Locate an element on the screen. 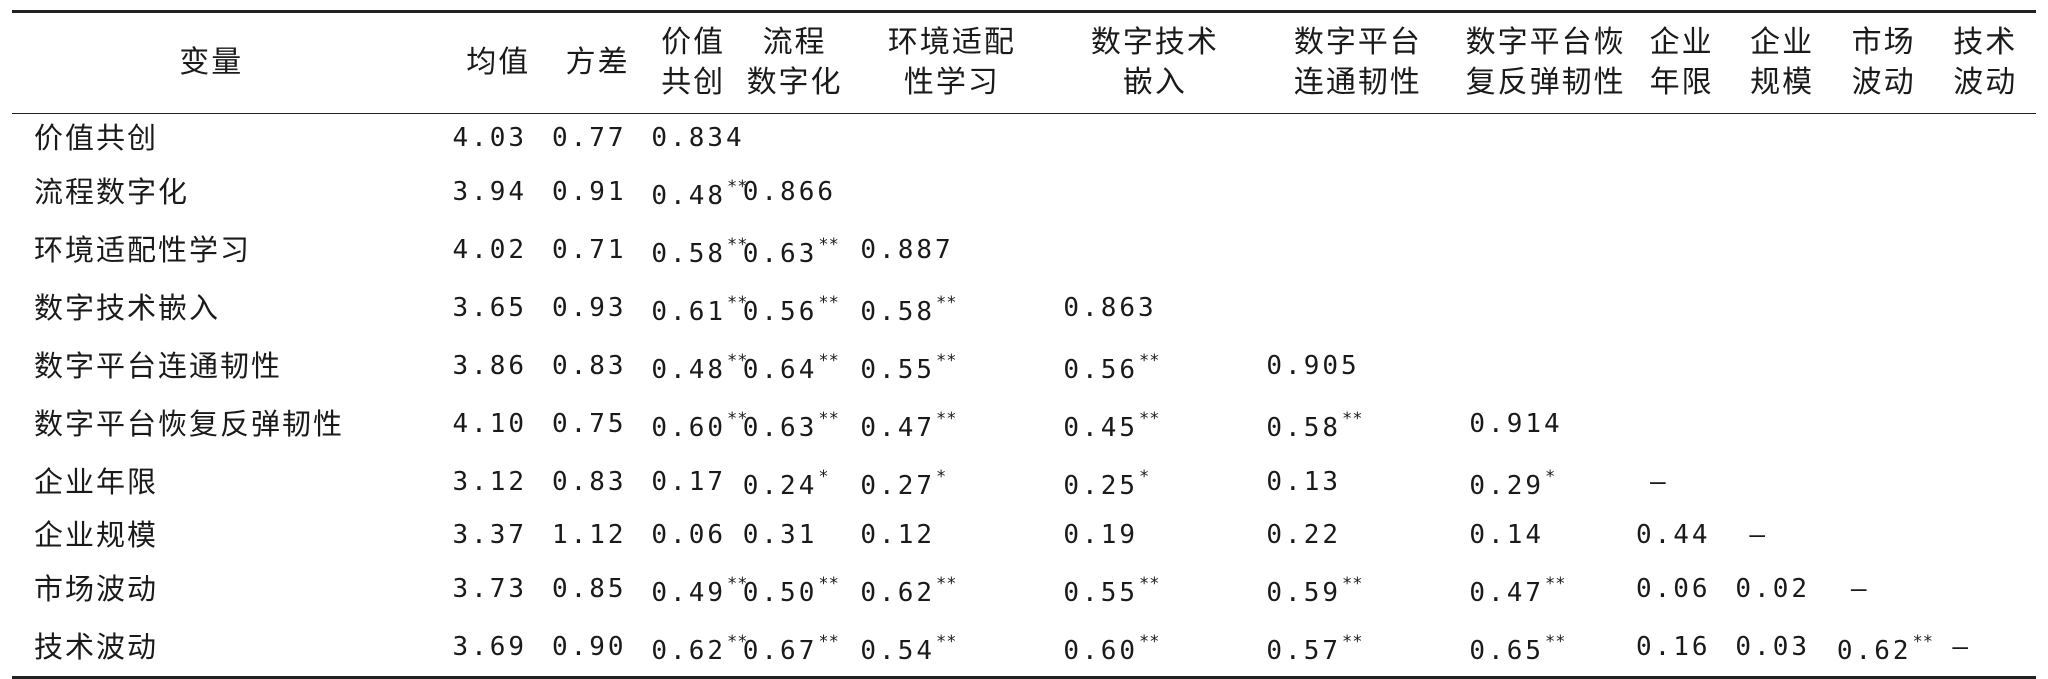  correlation-cell: 0.55** is located at coordinates (951, 366).